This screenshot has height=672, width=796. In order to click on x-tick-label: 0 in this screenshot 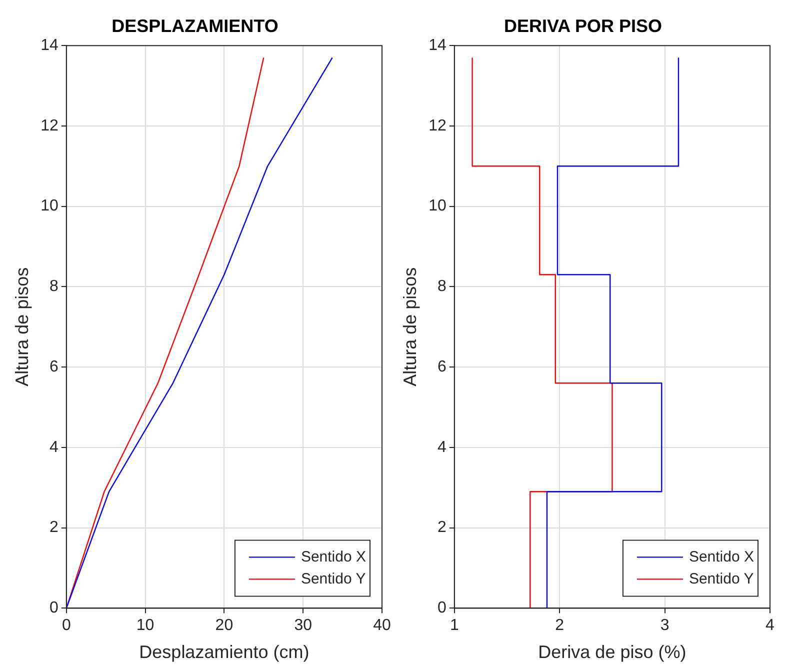, I will do `click(66, 625)`.